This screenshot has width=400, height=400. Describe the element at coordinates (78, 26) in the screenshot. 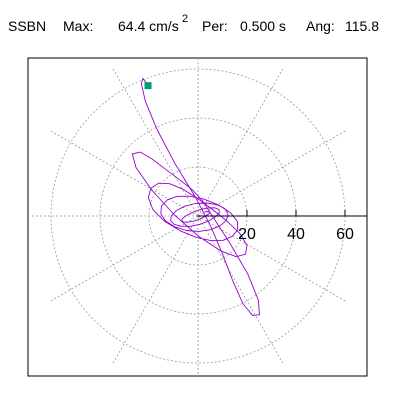

I see `max-label: Max:` at that location.